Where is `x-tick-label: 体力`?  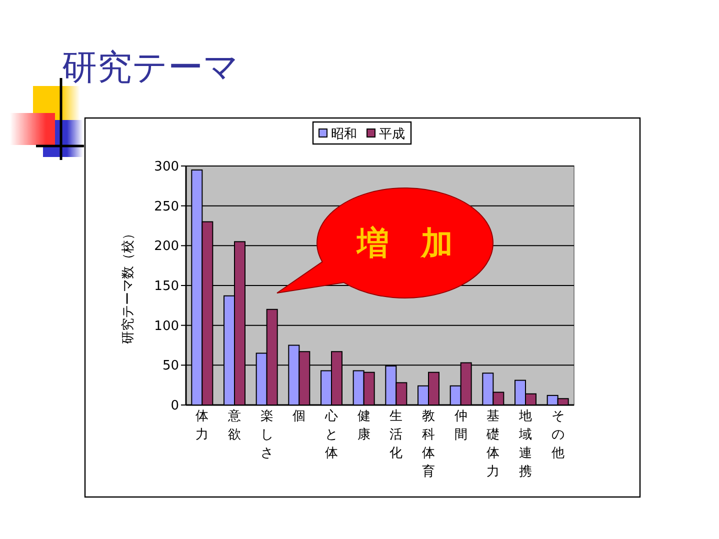 x-tick-label: 体力 is located at coordinates (202, 425).